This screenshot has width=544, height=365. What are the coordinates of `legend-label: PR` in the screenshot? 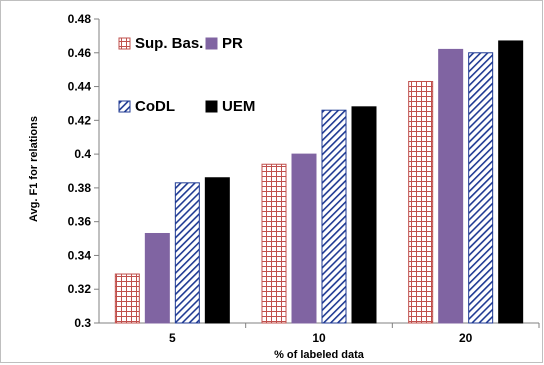 It's located at (232, 43).